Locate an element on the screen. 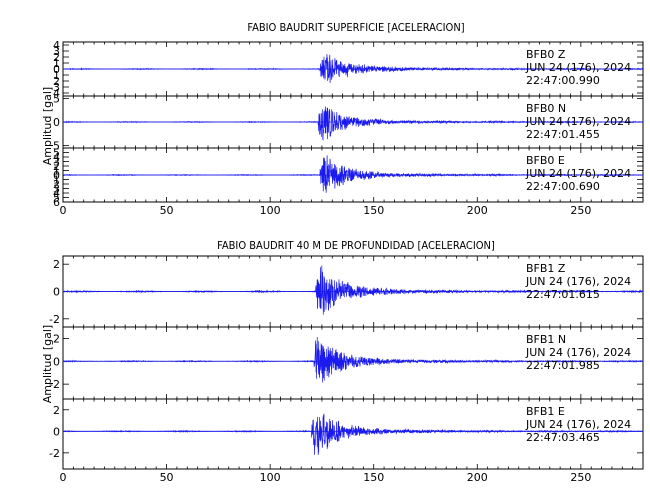 Image resolution: width=650 pixels, height=500 pixels. time-label: 22:47:00.990 is located at coordinates (563, 80).